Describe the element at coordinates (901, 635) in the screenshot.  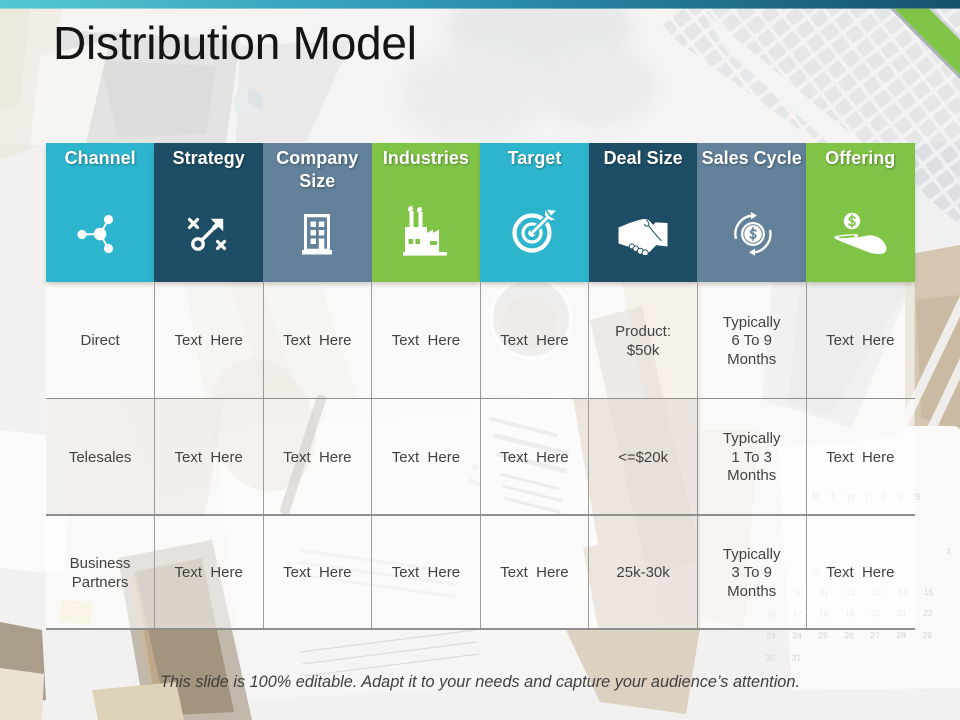
I see `svg-text: 28` at that location.